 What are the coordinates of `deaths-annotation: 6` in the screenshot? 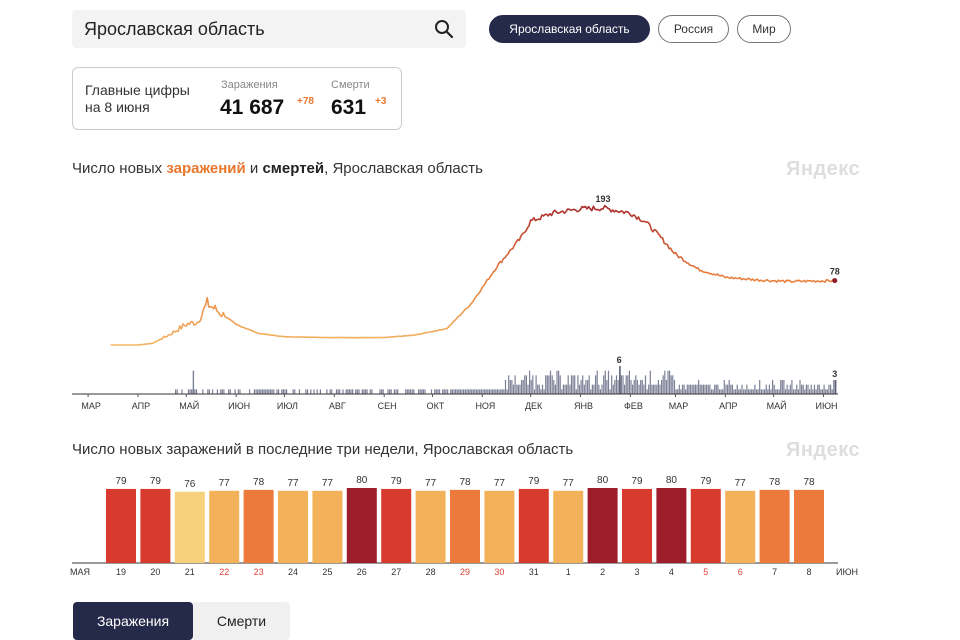 It's located at (619, 360).